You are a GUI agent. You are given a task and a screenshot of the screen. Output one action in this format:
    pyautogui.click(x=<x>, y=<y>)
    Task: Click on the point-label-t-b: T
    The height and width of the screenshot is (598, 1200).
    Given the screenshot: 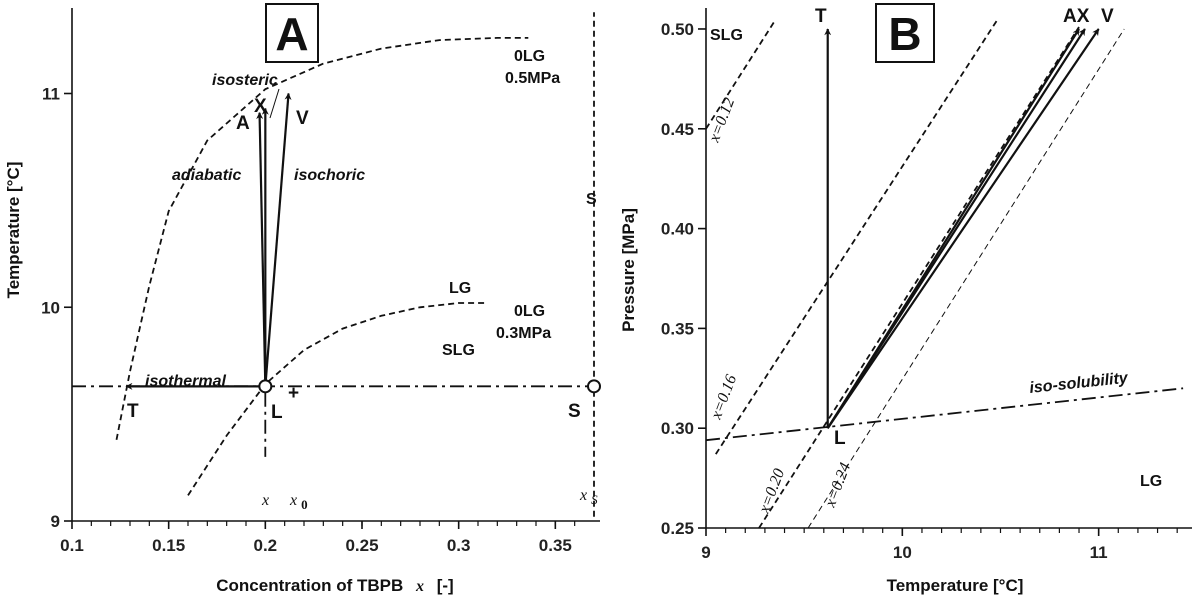 What is the action you would take?
    pyautogui.click(x=821, y=16)
    